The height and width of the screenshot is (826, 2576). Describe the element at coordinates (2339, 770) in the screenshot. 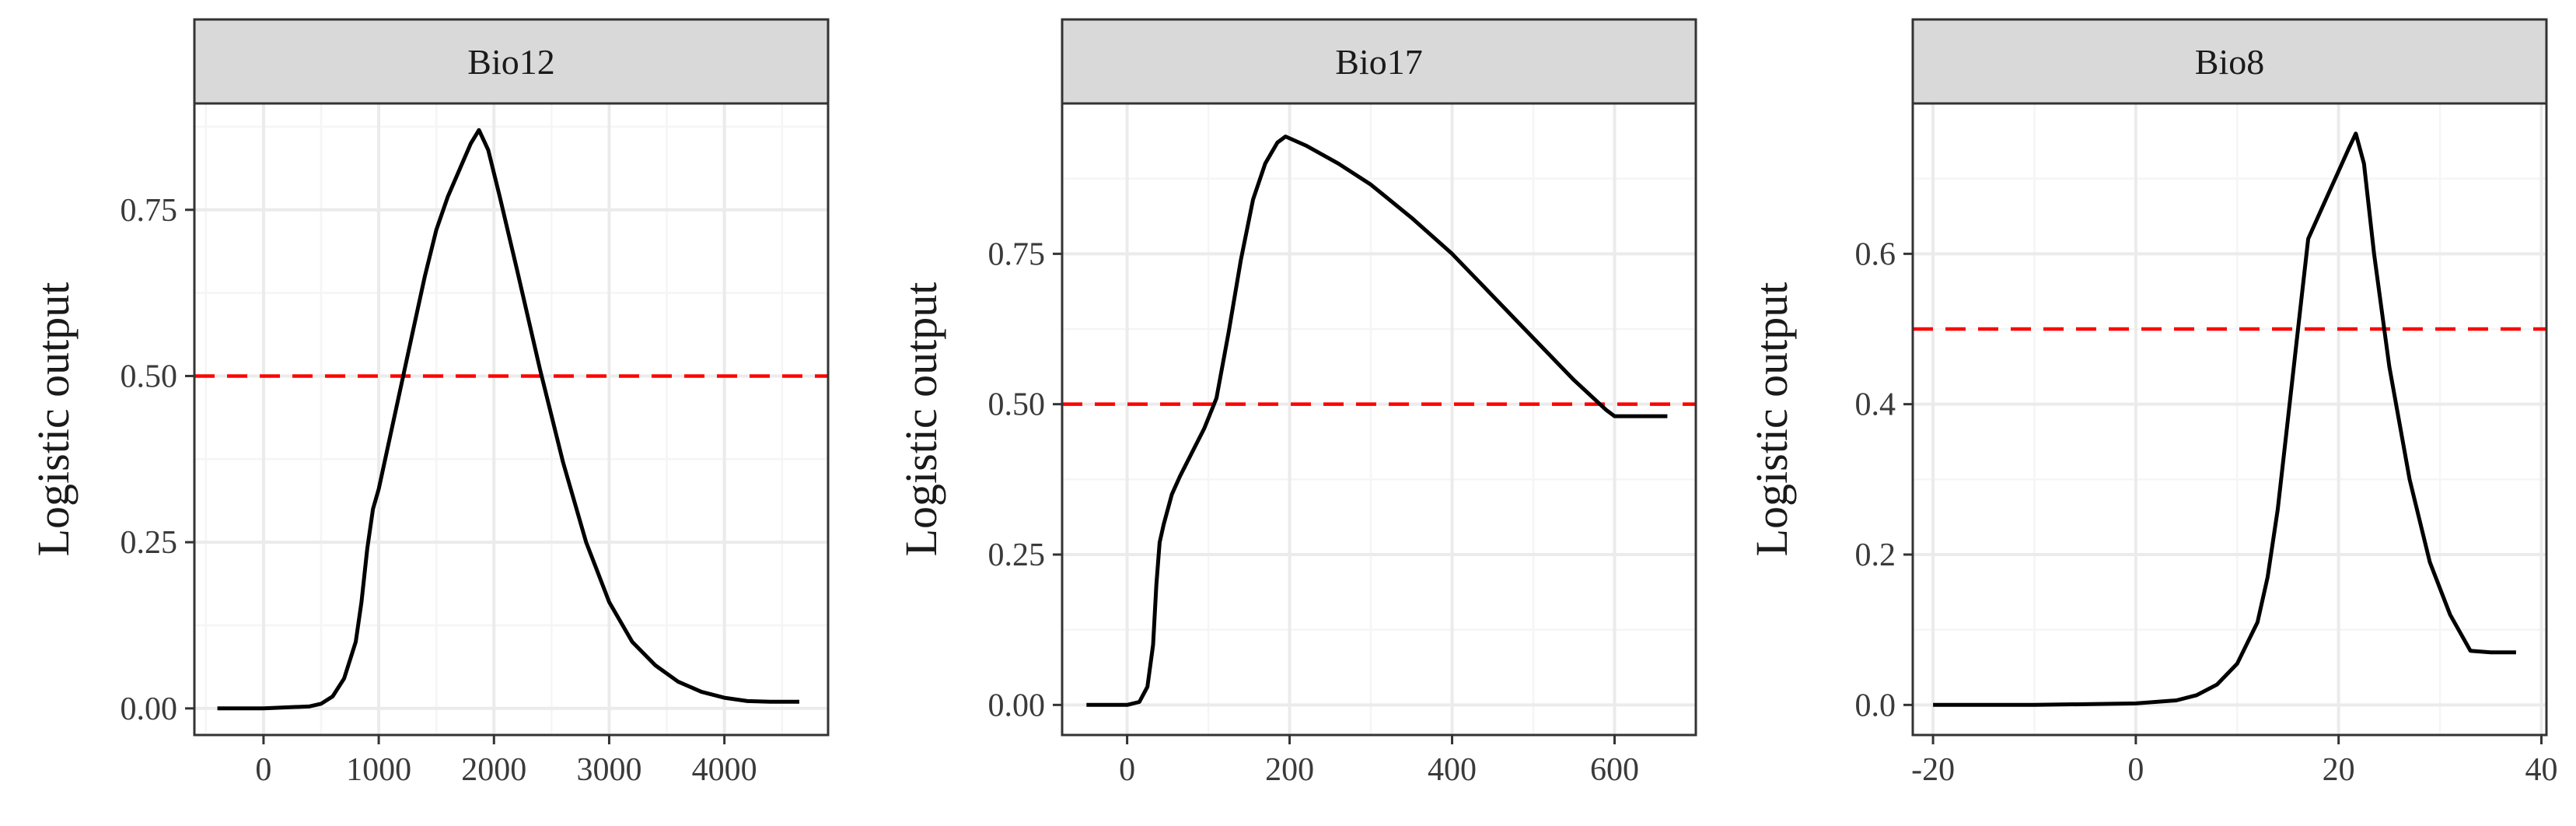

I see `x-tick-label: 20` at that location.